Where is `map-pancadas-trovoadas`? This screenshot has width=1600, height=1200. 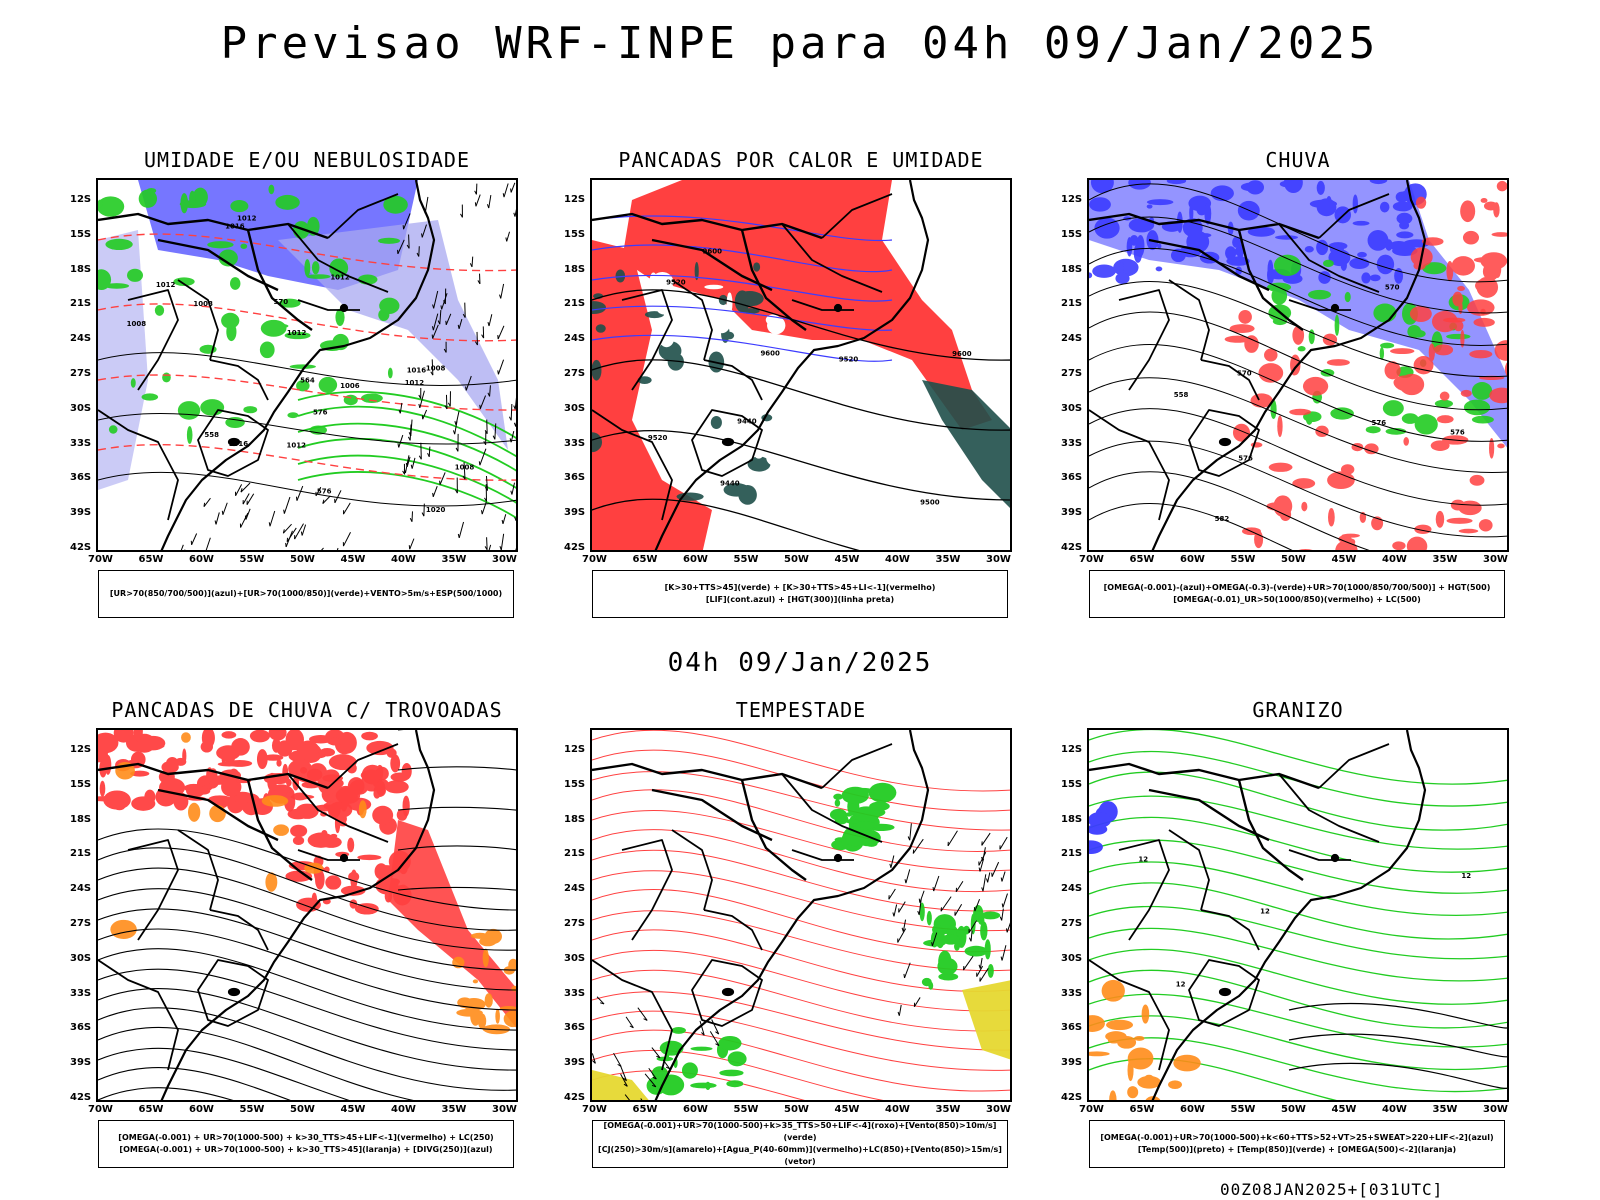
map-pancadas-trovoadas is located at coordinates (307, 915).